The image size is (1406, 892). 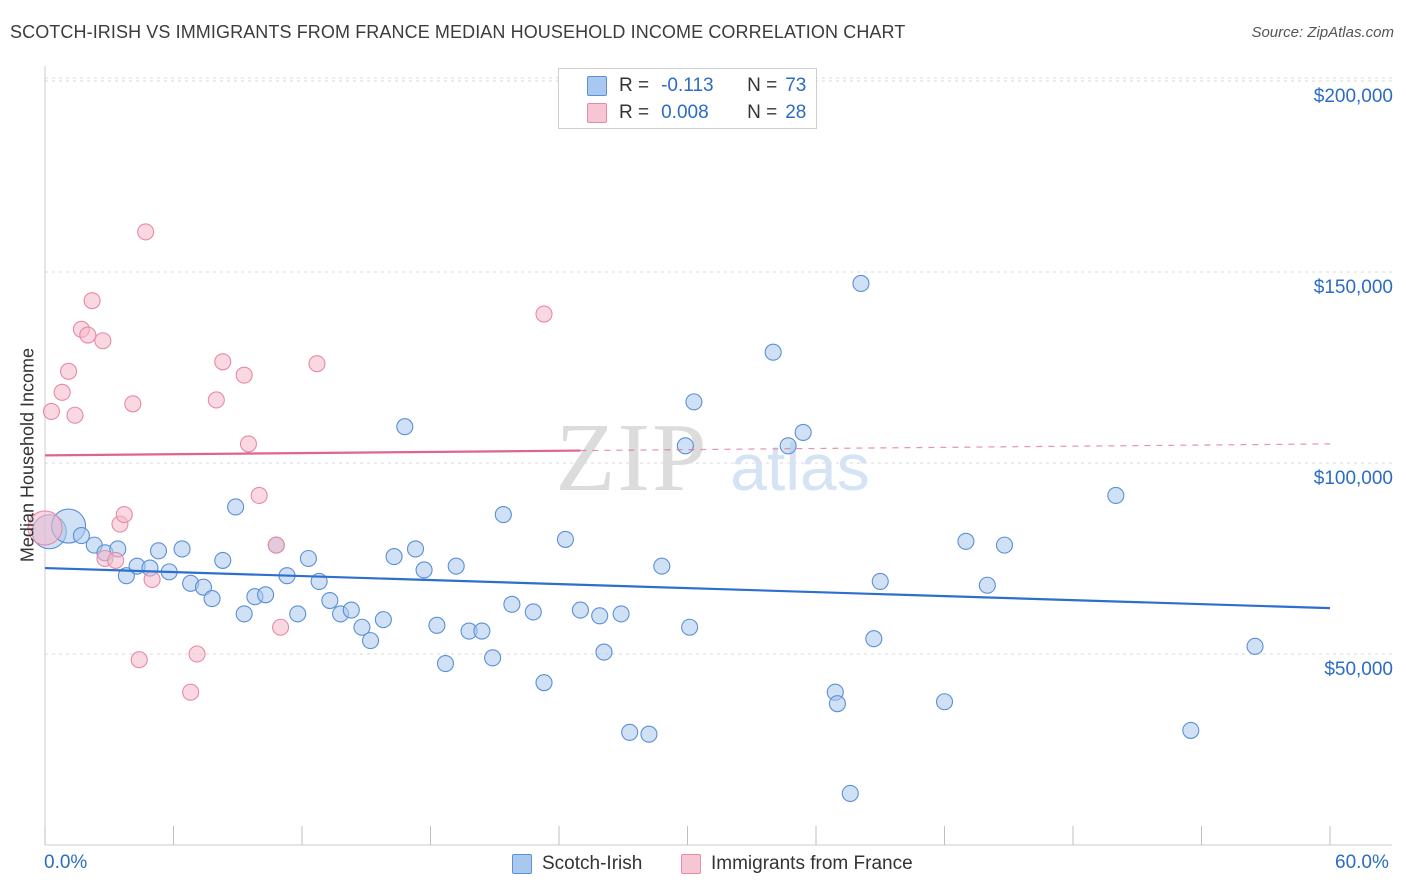 I want to click on stats-legend-row-blue: R = -0.113 N = 73, so click(x=682, y=86).